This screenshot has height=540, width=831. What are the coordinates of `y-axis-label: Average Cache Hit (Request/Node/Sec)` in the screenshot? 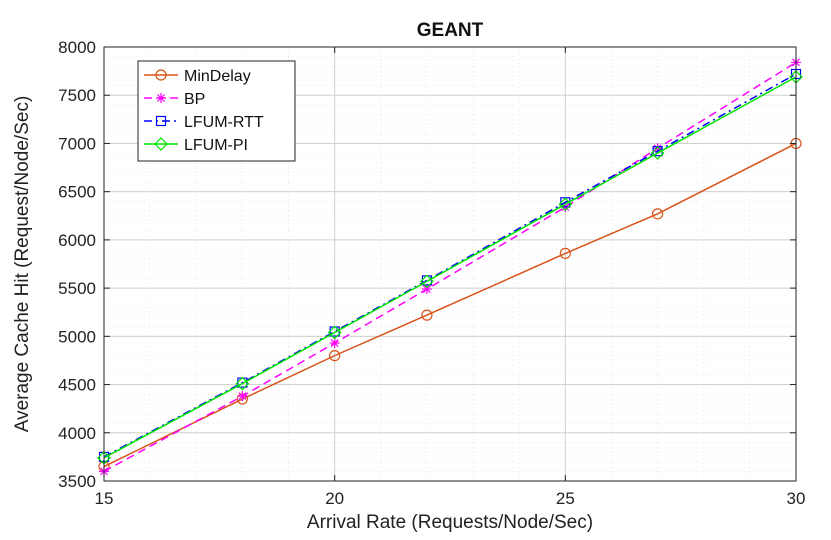 It's located at (22, 264).